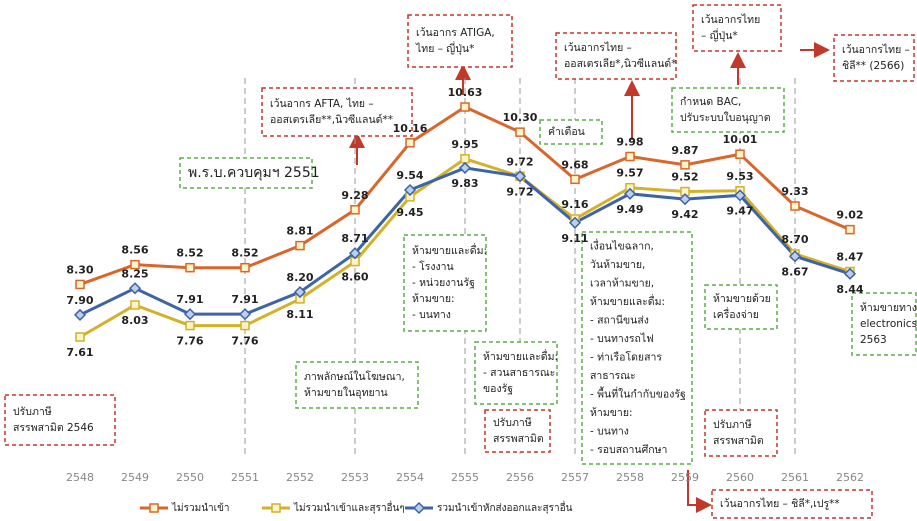 The width and height of the screenshot is (917, 521). I want to click on annotation-text: - บนทาง, so click(431, 315).